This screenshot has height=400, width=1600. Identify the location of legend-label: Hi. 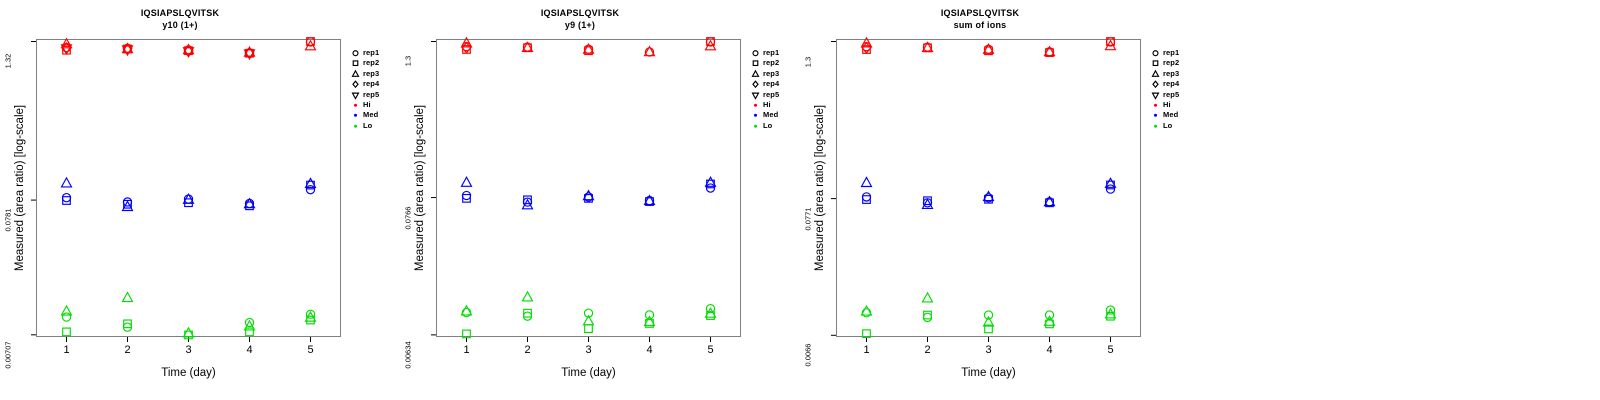
(367, 104).